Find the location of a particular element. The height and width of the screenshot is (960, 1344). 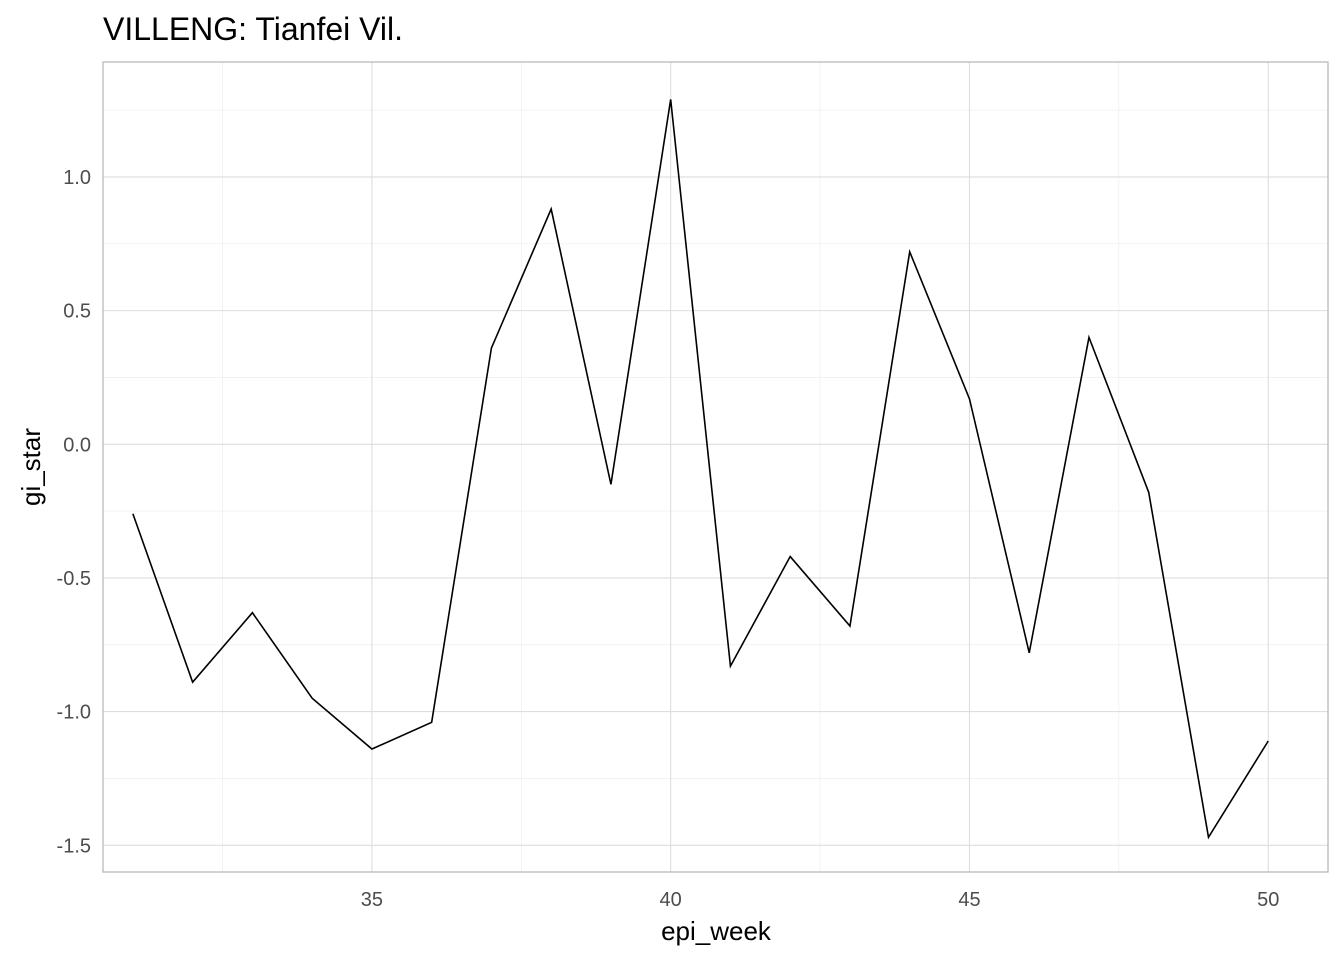

y-tick-label: 0.0 is located at coordinates (77, 445).